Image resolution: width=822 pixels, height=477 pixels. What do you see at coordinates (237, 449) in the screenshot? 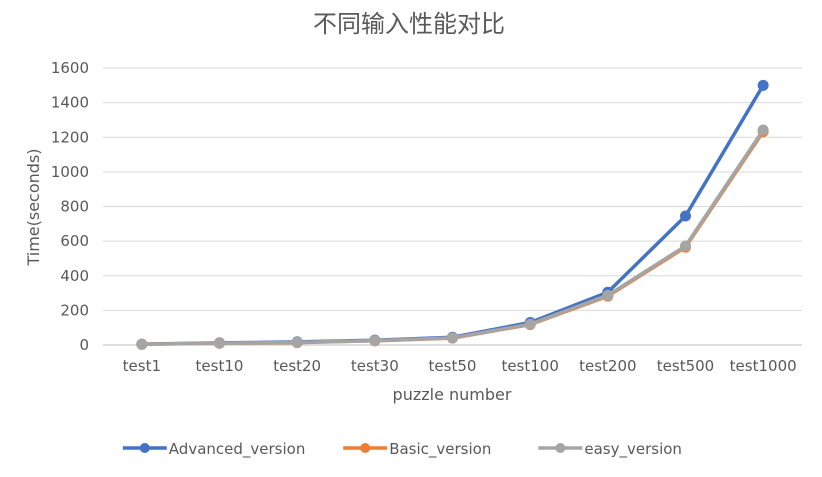
I see `legend-label: Advanced_version` at bounding box center [237, 449].